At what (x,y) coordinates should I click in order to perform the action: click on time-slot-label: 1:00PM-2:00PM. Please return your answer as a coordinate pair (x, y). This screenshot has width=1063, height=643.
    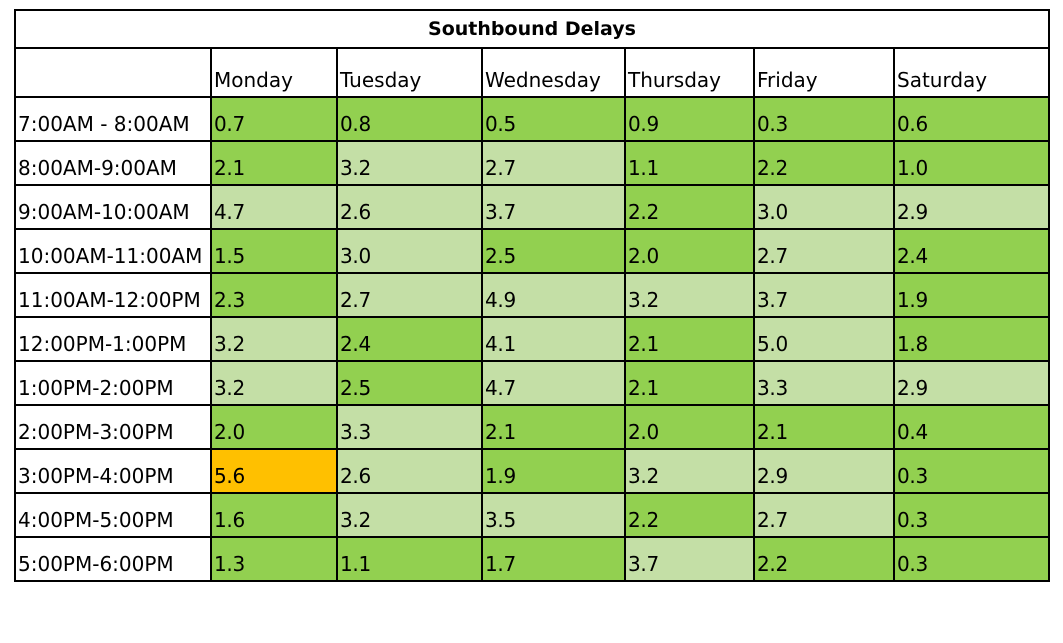
    Looking at the image, I should click on (113, 383).